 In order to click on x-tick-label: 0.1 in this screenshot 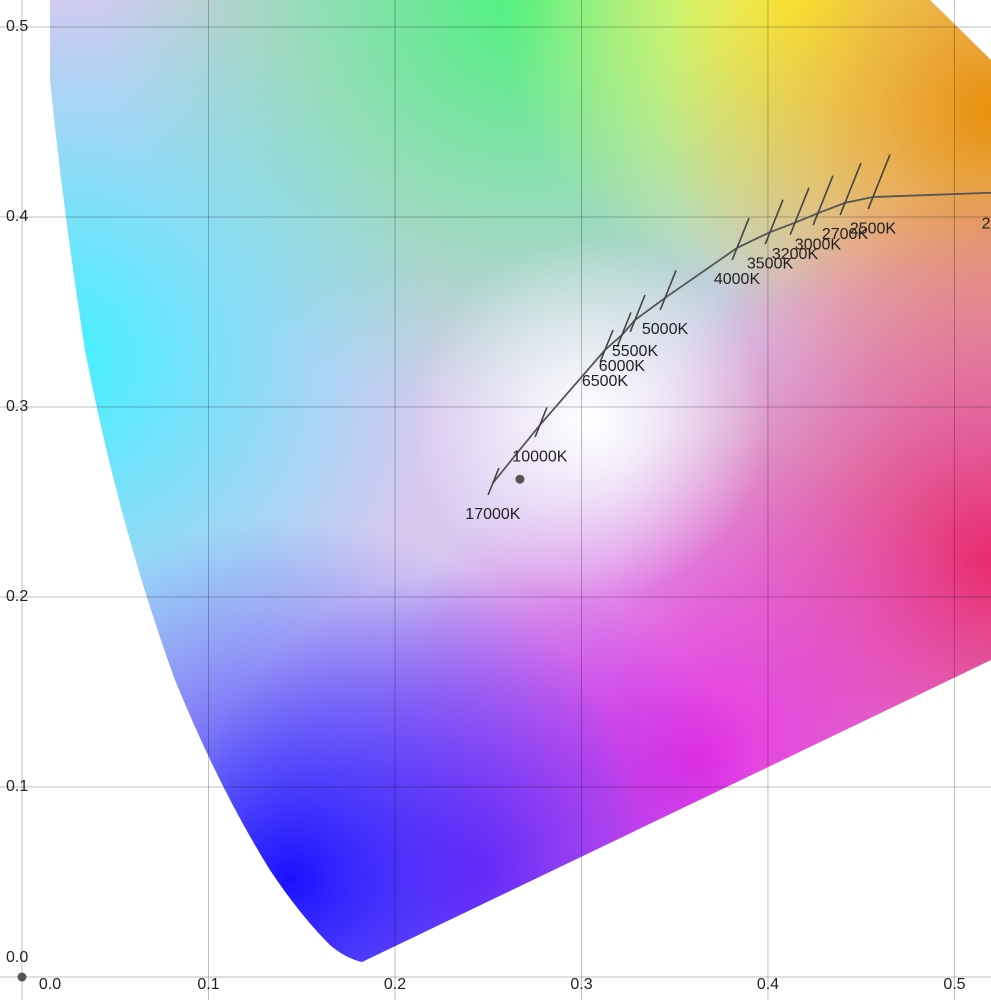, I will do `click(208, 984)`.